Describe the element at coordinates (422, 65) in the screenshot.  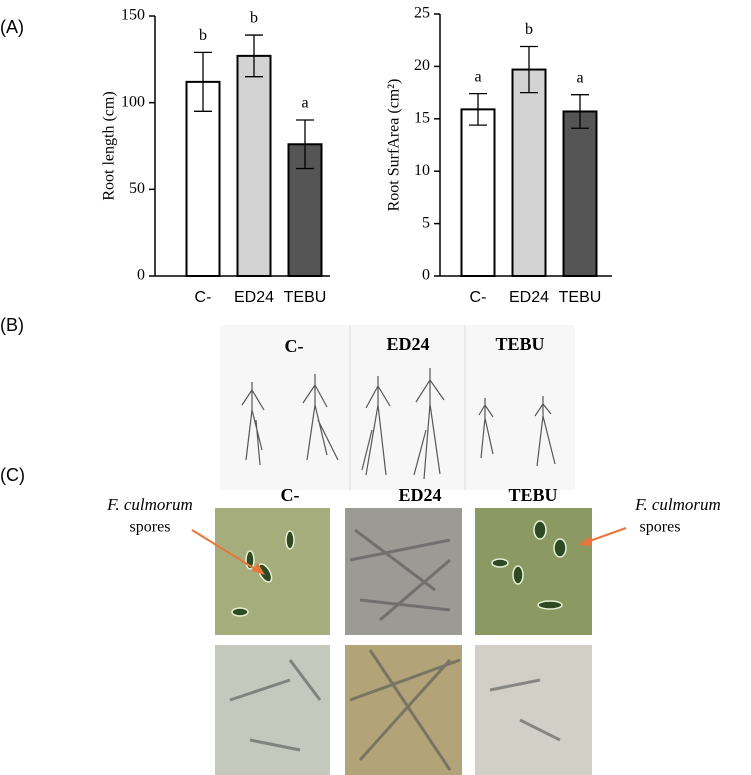
I see `y-tick-label: 20` at that location.